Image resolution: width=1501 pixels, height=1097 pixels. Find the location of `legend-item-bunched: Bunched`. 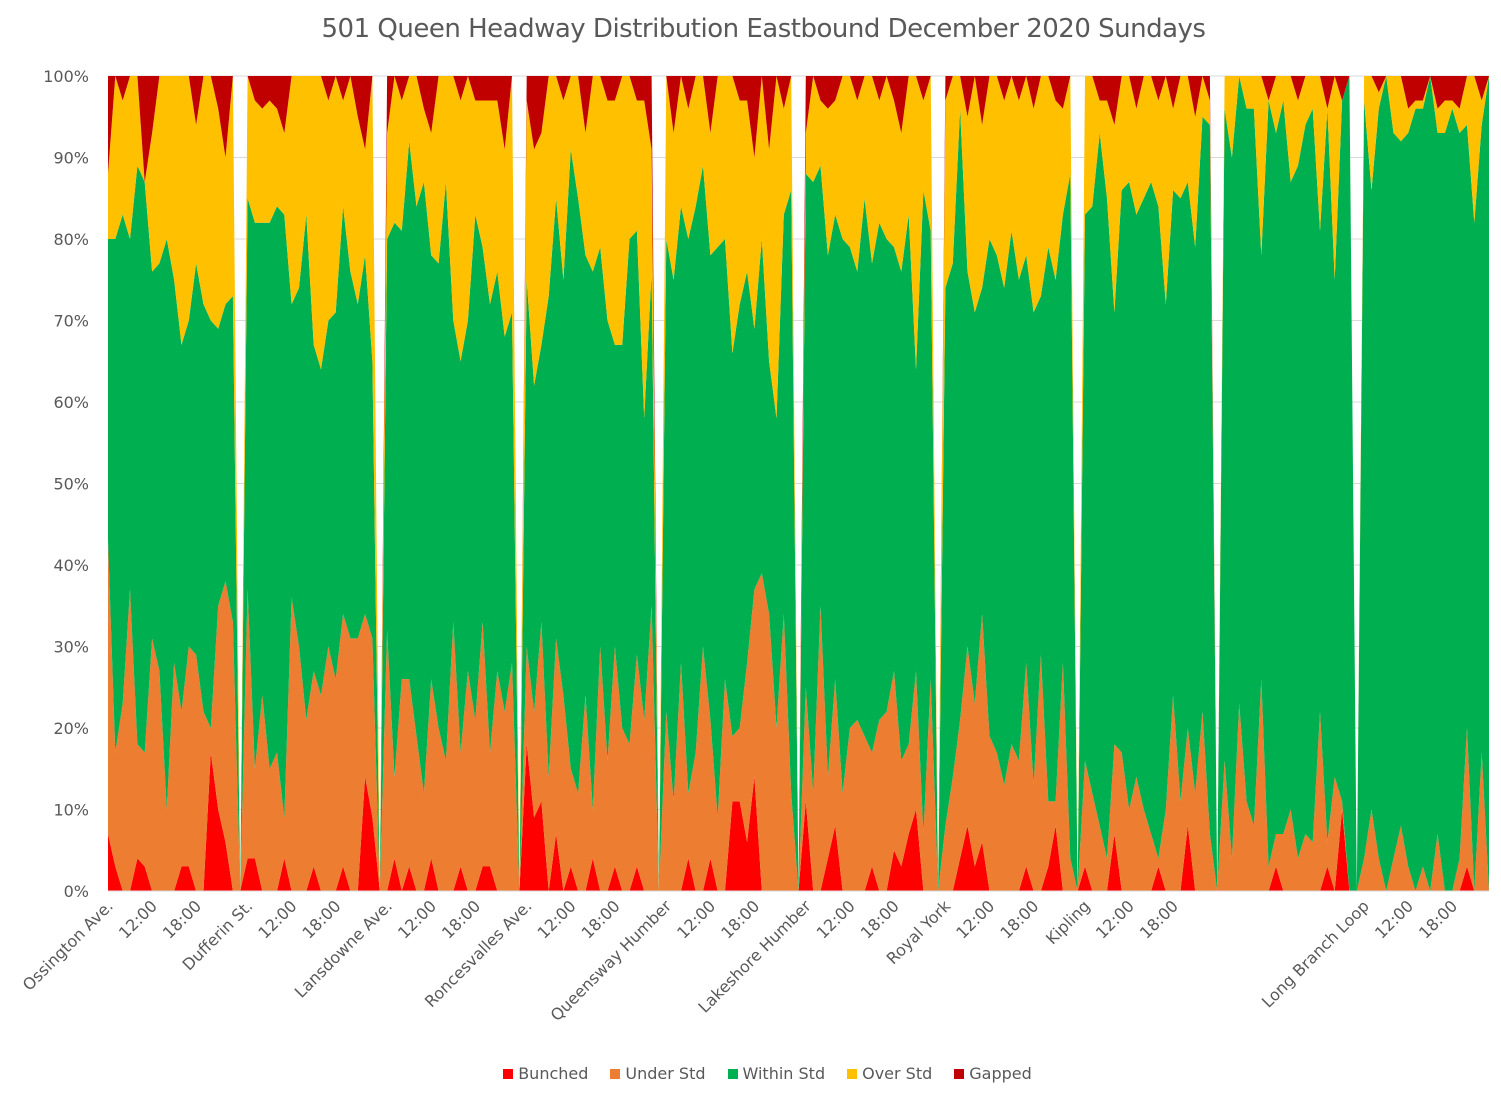

legend-item-bunched: Bunched is located at coordinates (545, 1073).